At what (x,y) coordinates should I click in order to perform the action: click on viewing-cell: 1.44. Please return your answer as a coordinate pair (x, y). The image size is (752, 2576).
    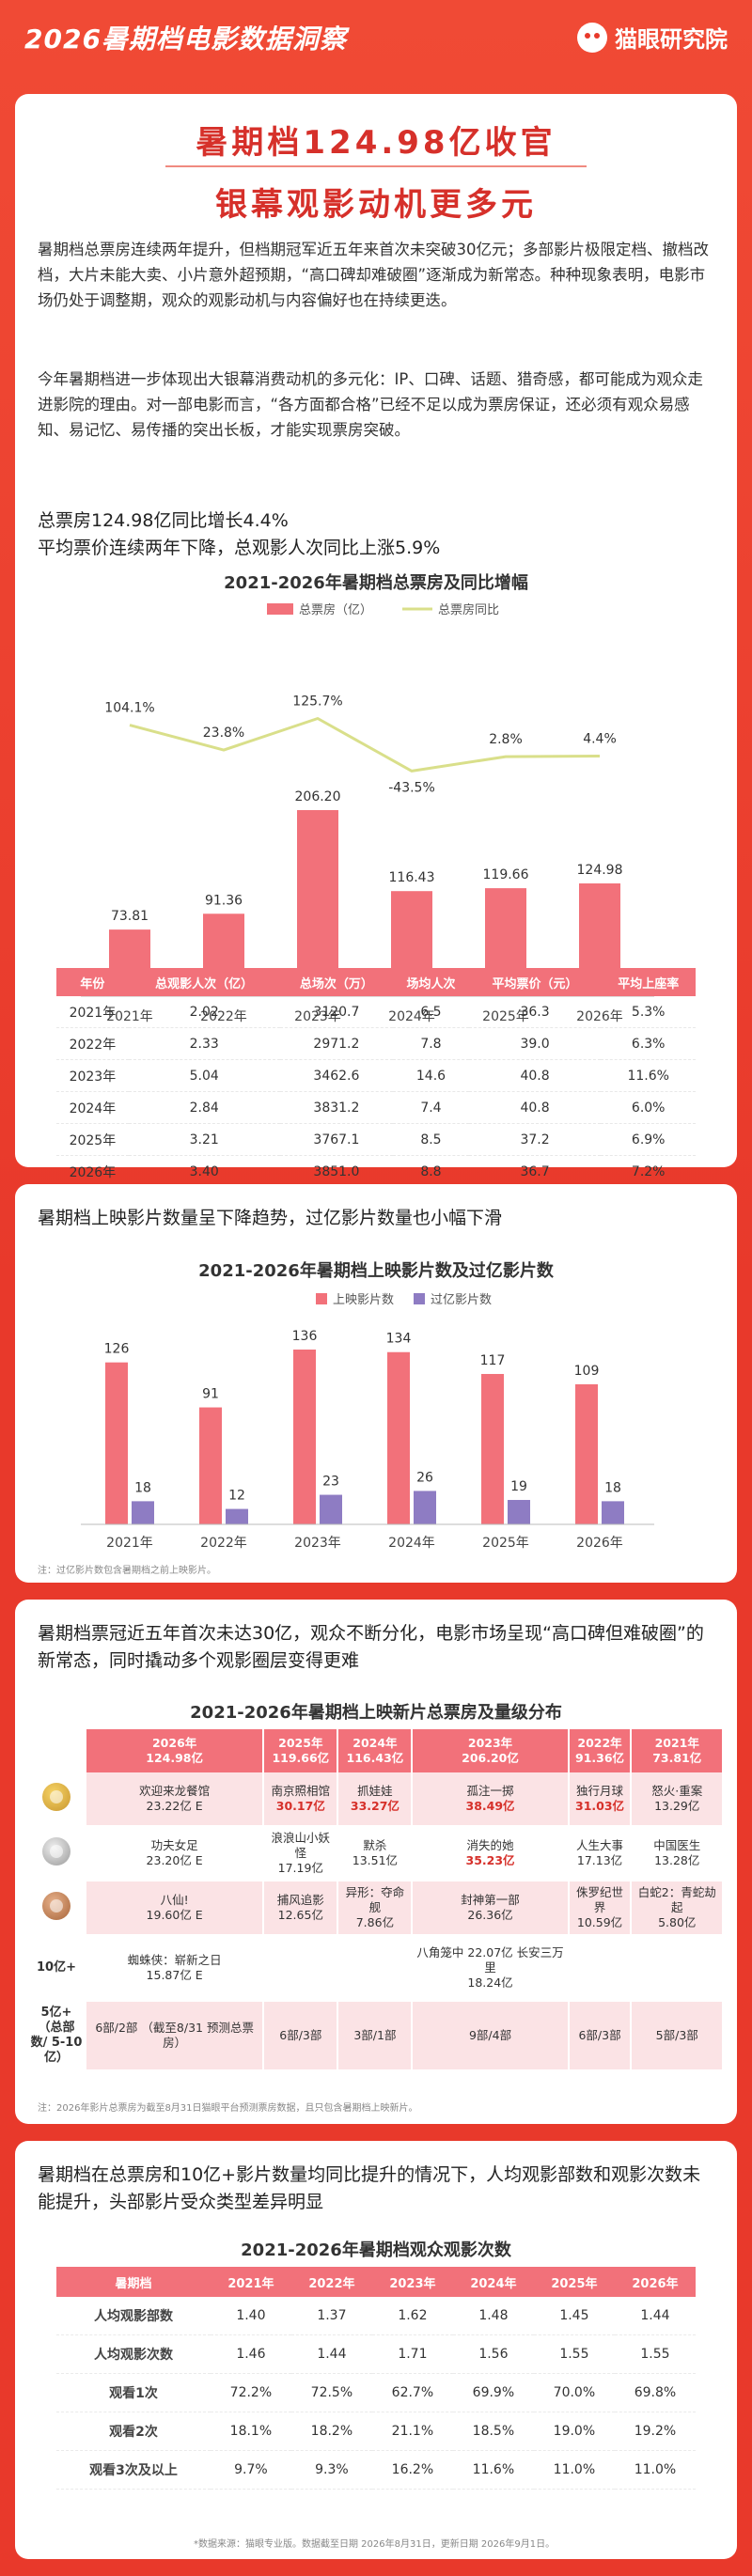
    Looking at the image, I should click on (331, 2354).